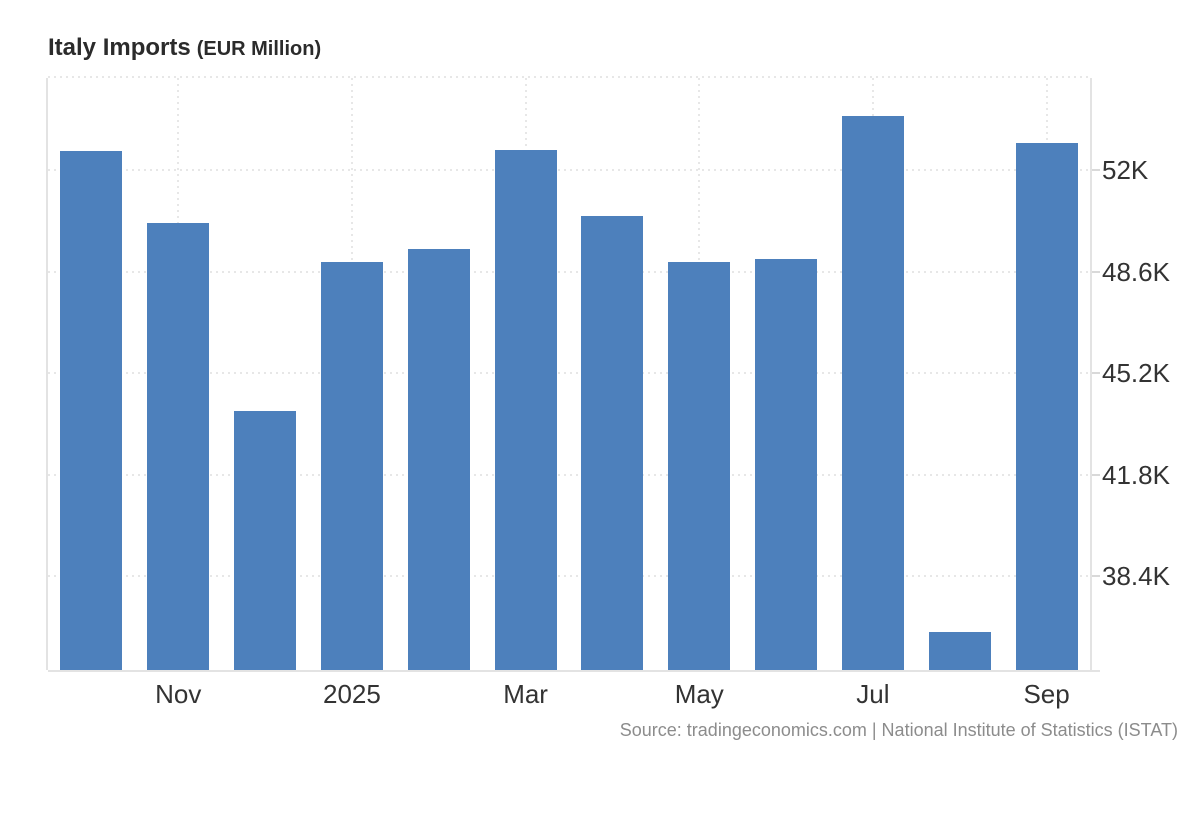  What do you see at coordinates (1046, 694) in the screenshot?
I see `x-tick-label: Sep` at bounding box center [1046, 694].